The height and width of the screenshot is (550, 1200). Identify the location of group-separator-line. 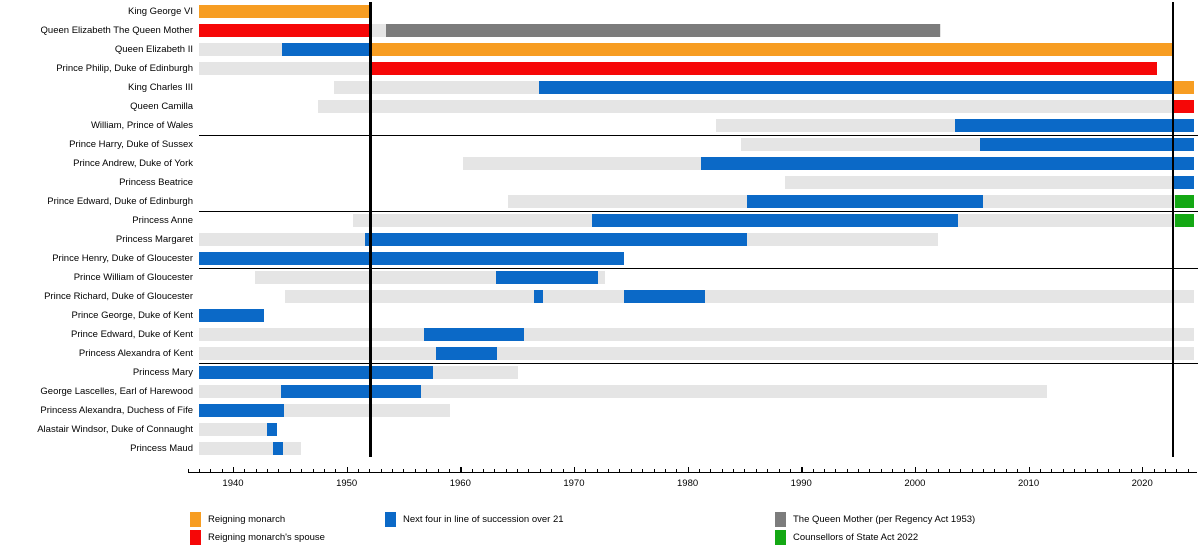
(698, 211).